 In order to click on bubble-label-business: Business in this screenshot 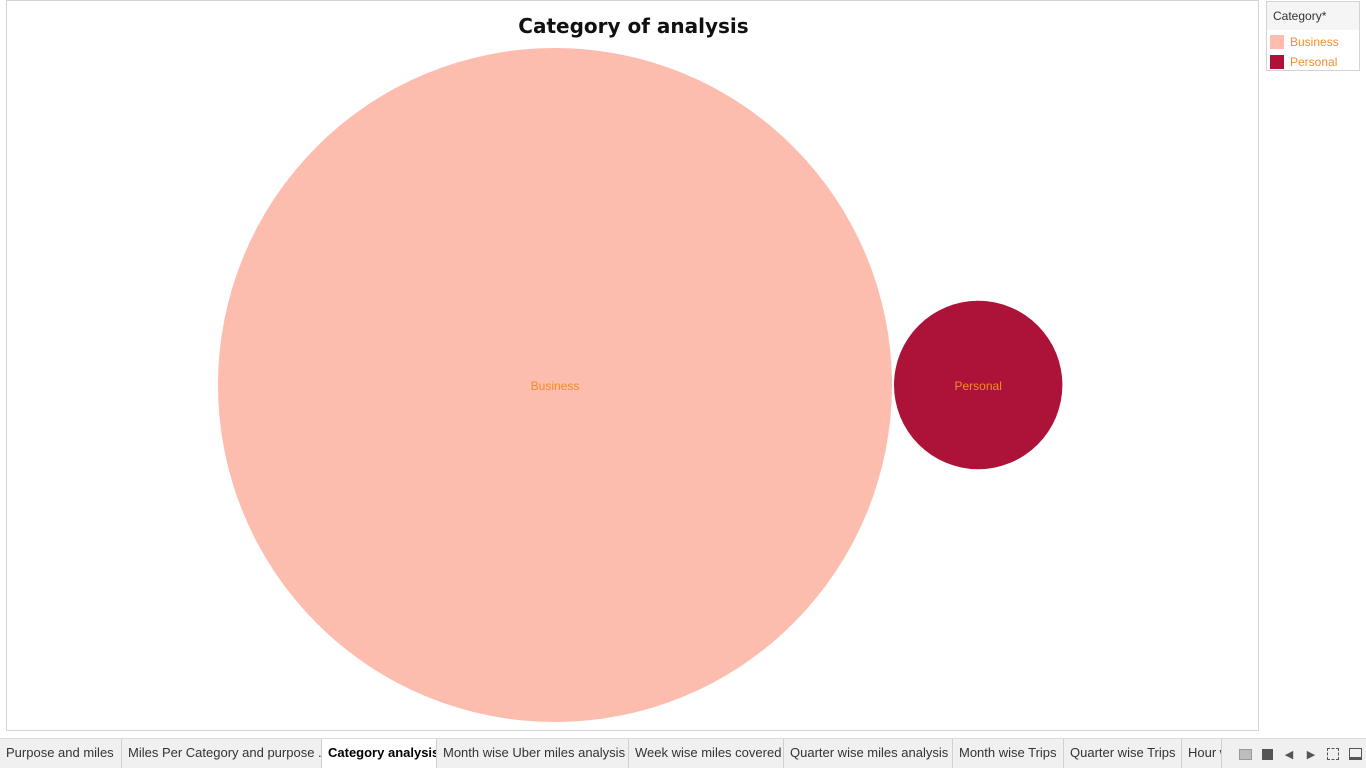, I will do `click(555, 386)`.